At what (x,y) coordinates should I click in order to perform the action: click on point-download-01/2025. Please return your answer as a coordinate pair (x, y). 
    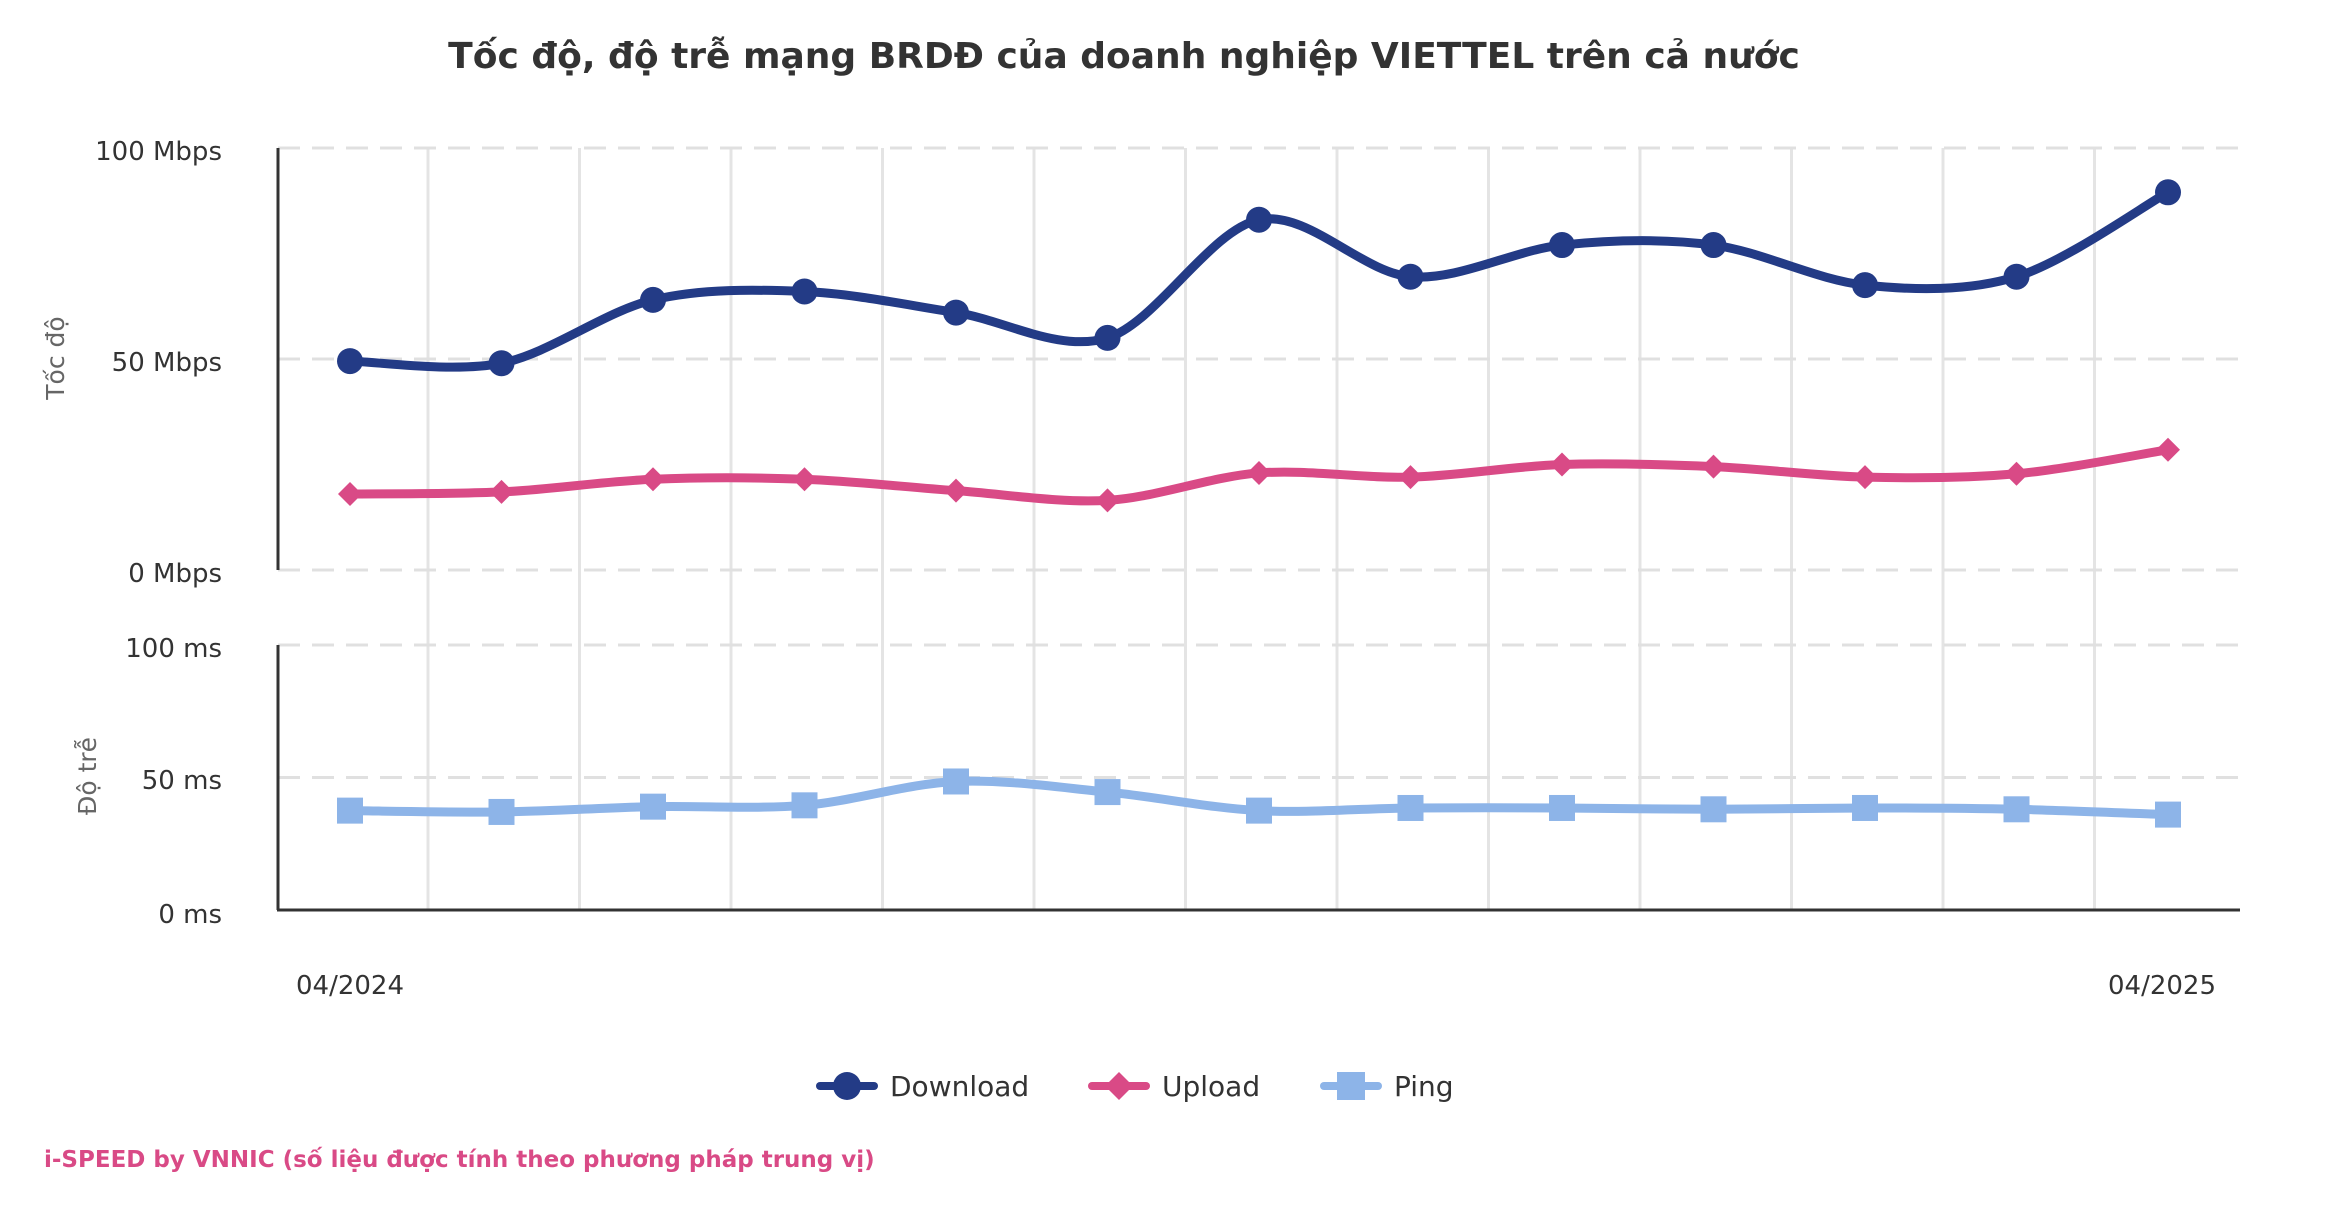
    Looking at the image, I should click on (1713, 245).